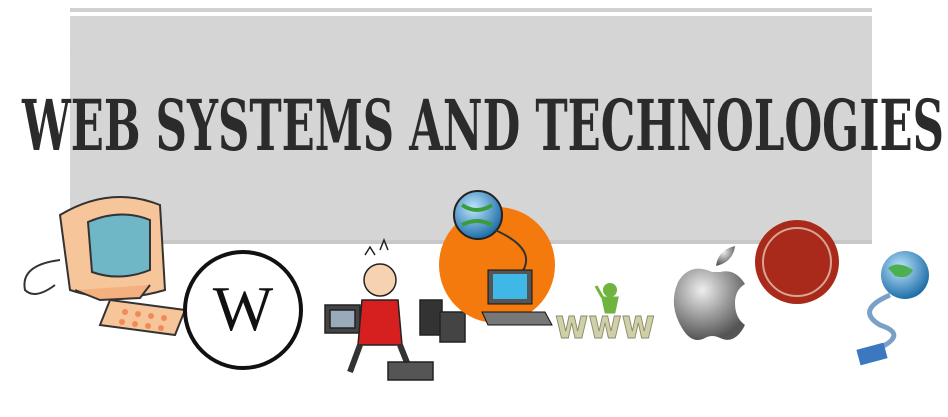 The height and width of the screenshot is (417, 948). Describe the element at coordinates (797, 262) in the screenshot. I see `red-circle` at that location.